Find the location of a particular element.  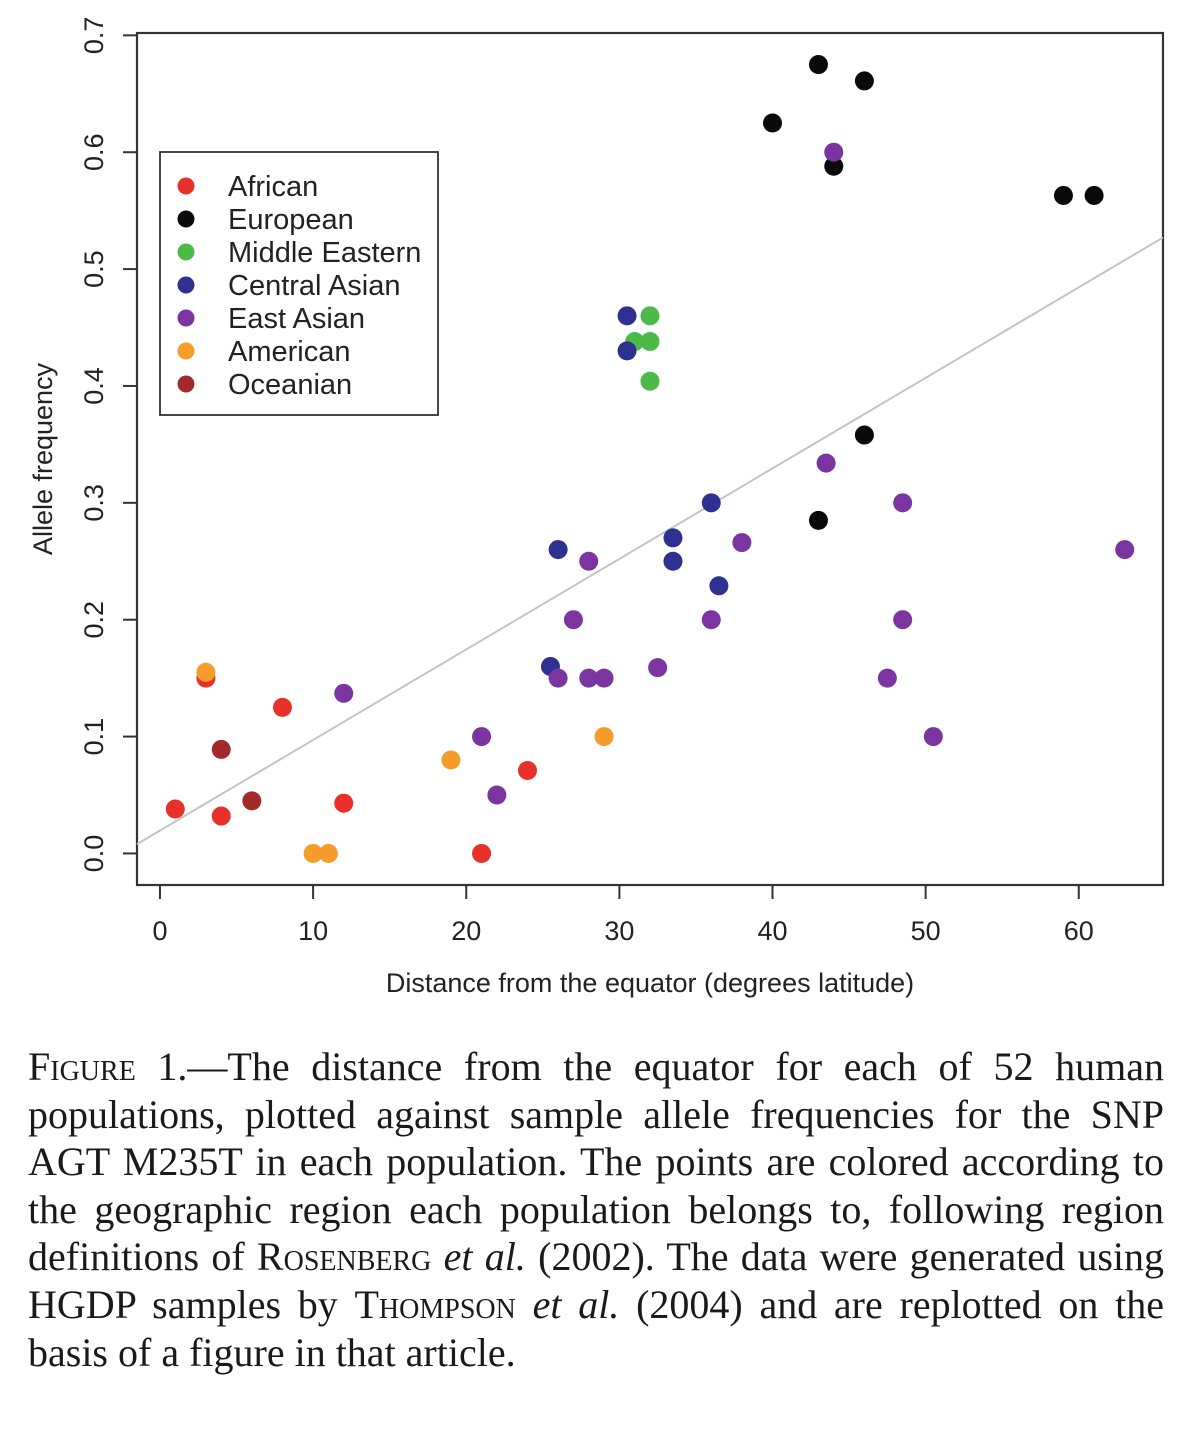

y-tick-label: 0.6 is located at coordinates (94, 152).